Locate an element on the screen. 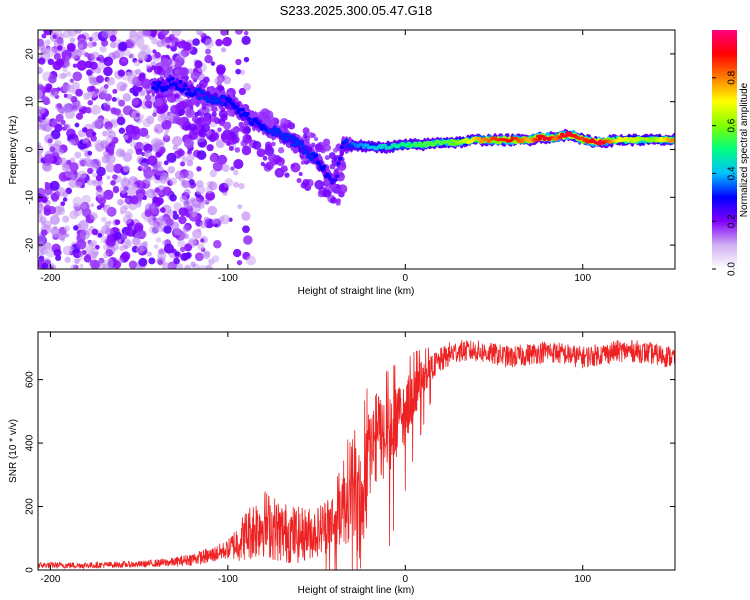 The height and width of the screenshot is (600, 750). spectrogram-y-tick-label: 0 is located at coordinates (30, 149).